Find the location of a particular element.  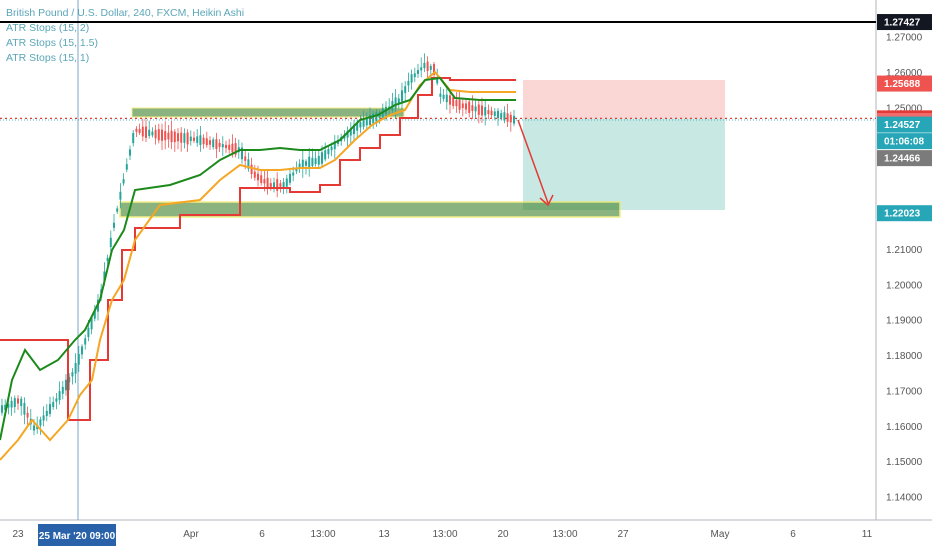

y-tick-label: 1.21000 is located at coordinates (904, 250).